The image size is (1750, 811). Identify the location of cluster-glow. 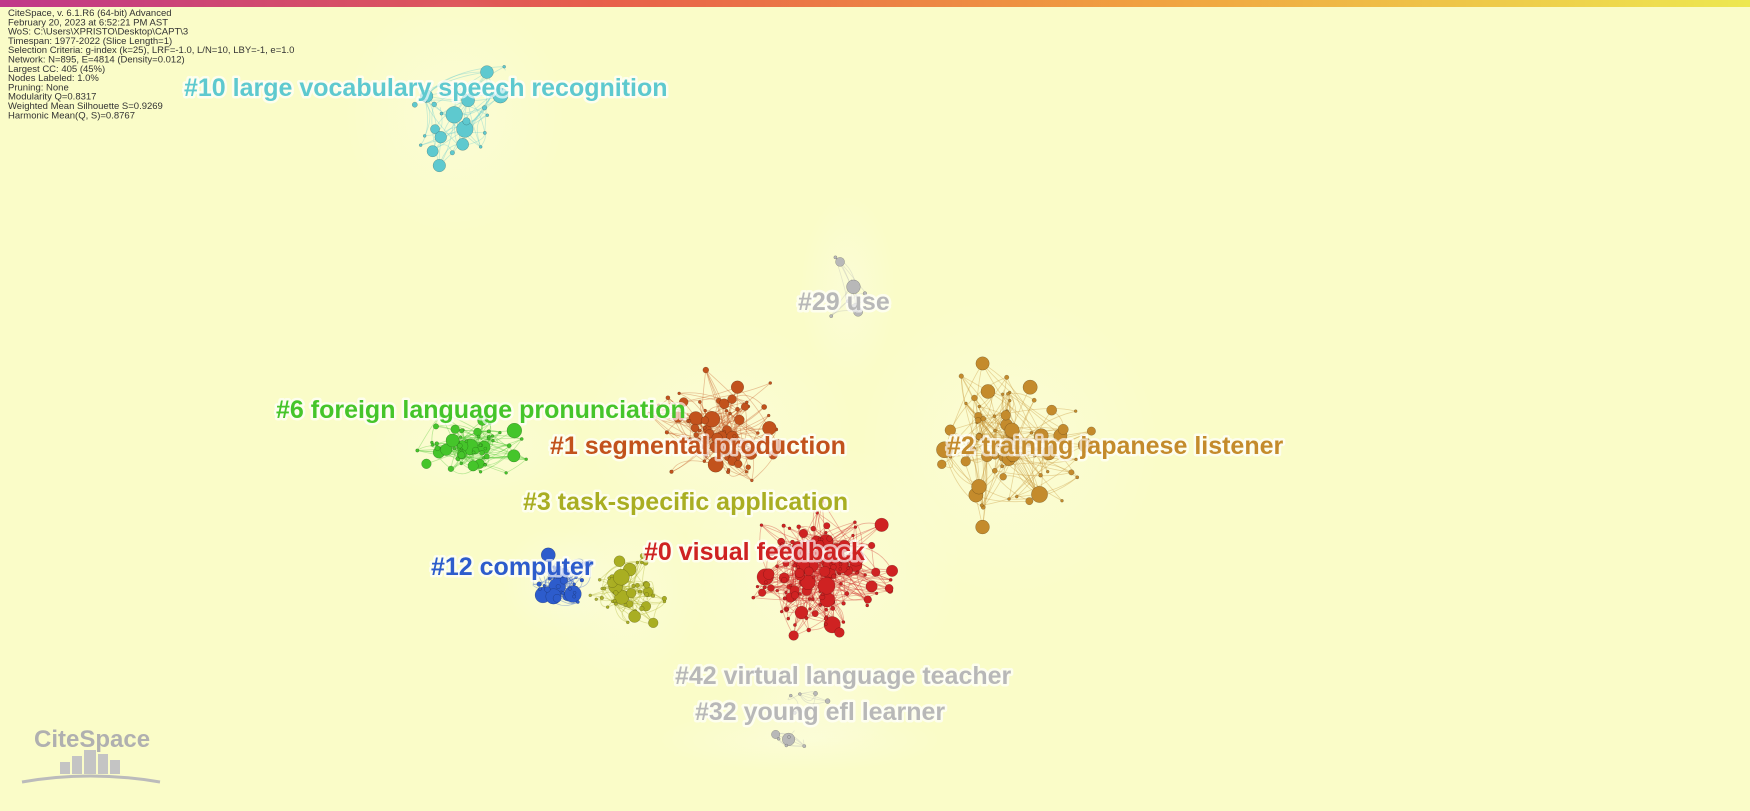
(800, 740).